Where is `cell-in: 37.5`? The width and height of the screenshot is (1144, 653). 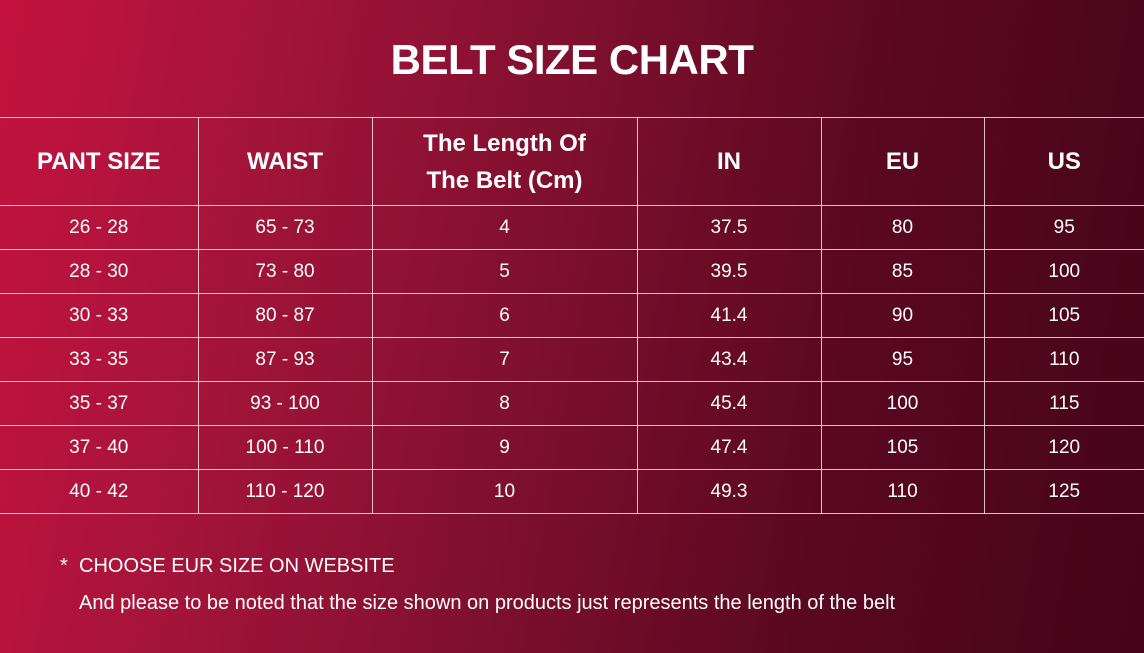 cell-in: 37.5 is located at coordinates (729, 227).